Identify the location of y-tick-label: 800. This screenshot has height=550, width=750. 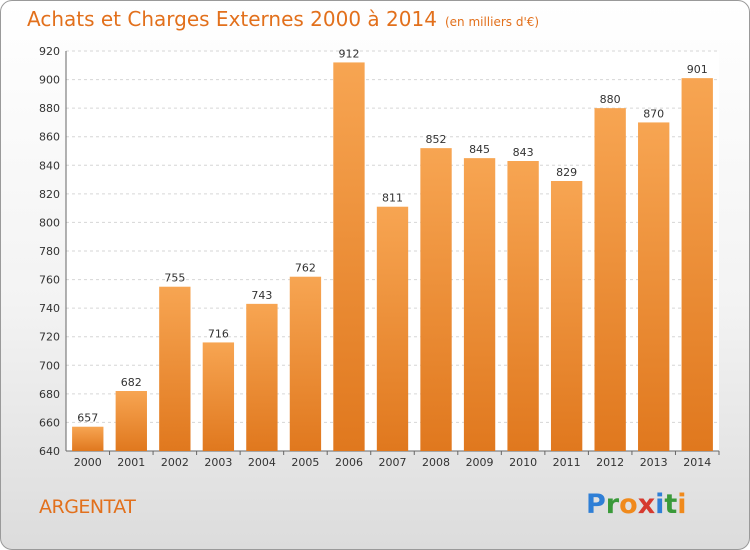
(49, 222).